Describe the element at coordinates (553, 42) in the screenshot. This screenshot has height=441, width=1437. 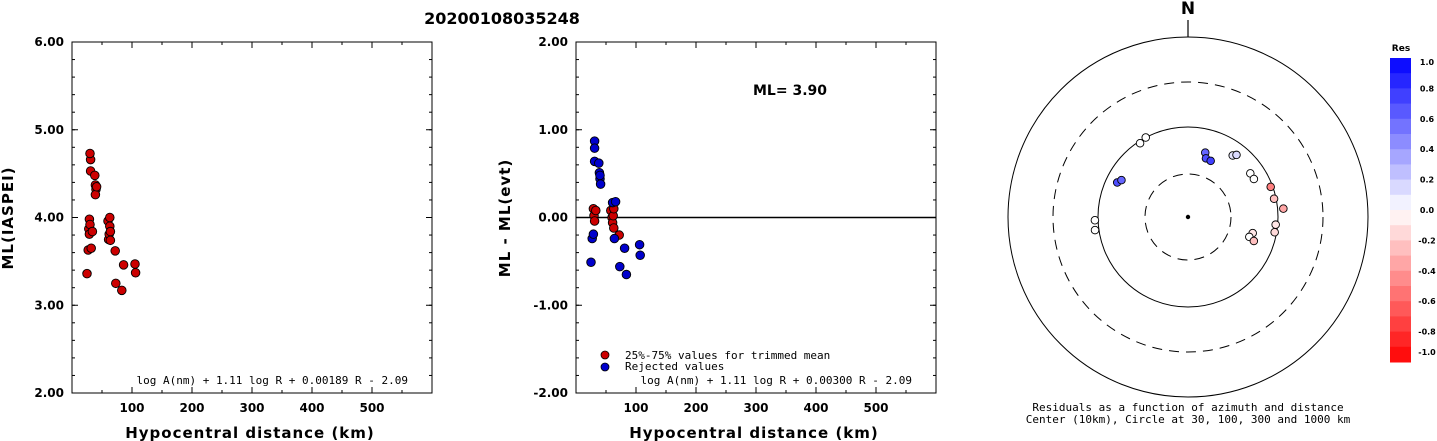
I see `plot2-ytick-label: 2.00` at that location.